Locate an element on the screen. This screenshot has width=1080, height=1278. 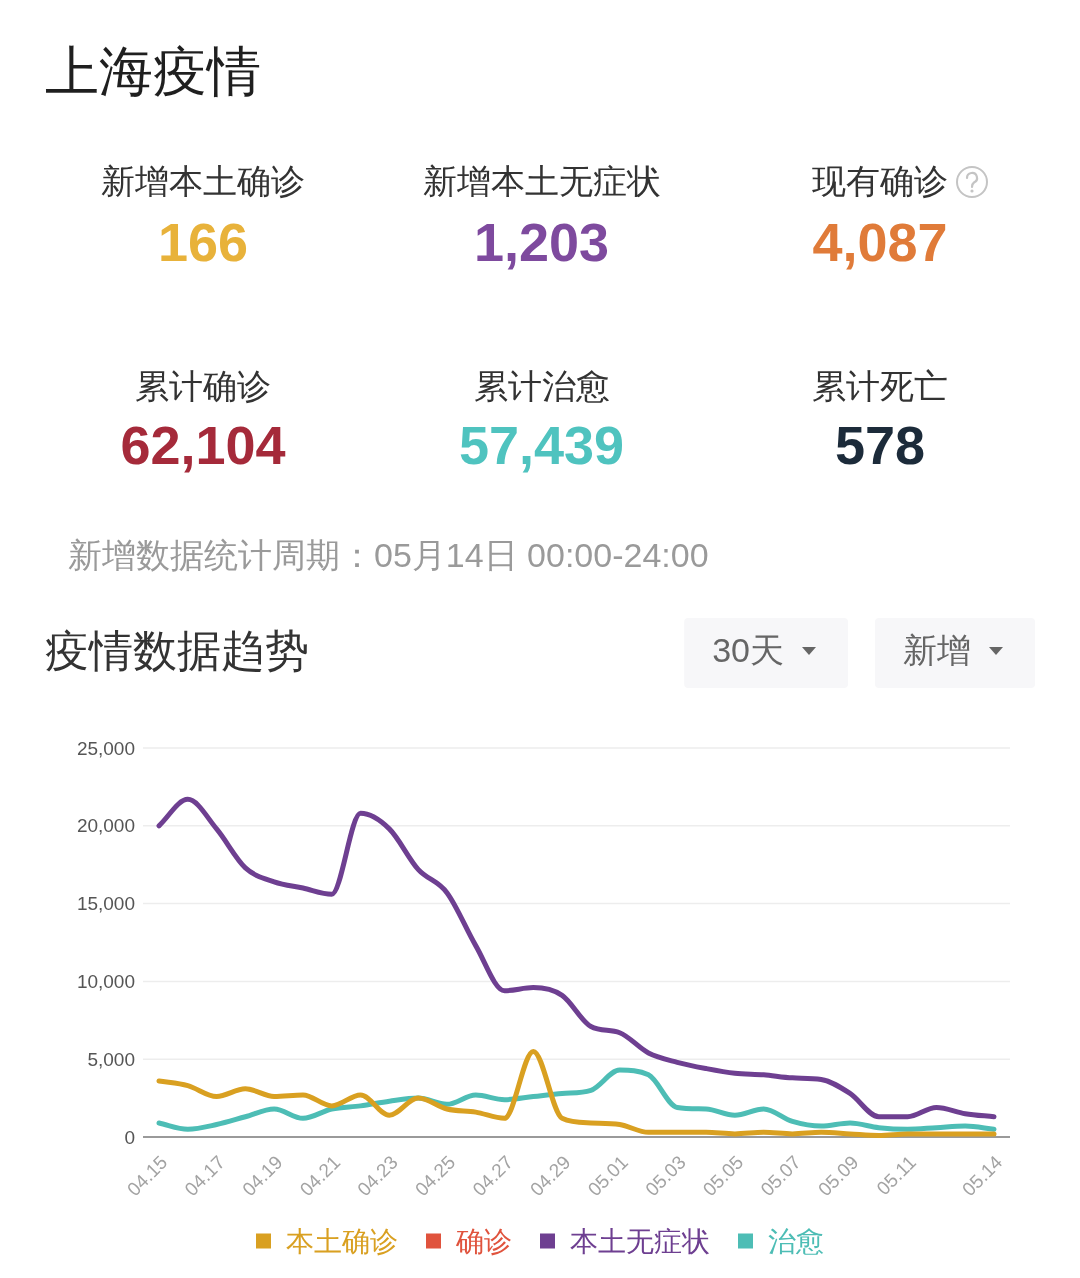
category-label: 累计死亡 is located at coordinates (880, 386).